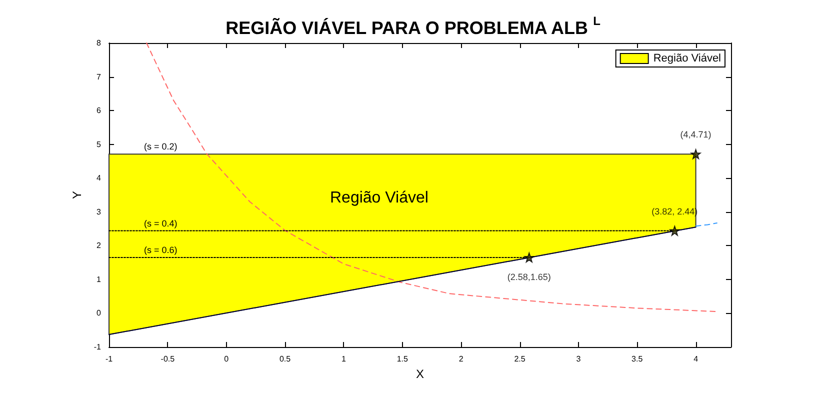 The image size is (825, 395). I want to click on y-tick-label: 2, so click(99, 245).